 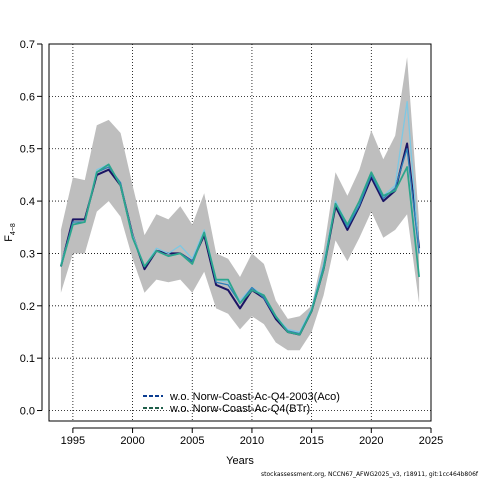 What do you see at coordinates (240, 461) in the screenshot?
I see `x-axis-label: Years` at bounding box center [240, 461].